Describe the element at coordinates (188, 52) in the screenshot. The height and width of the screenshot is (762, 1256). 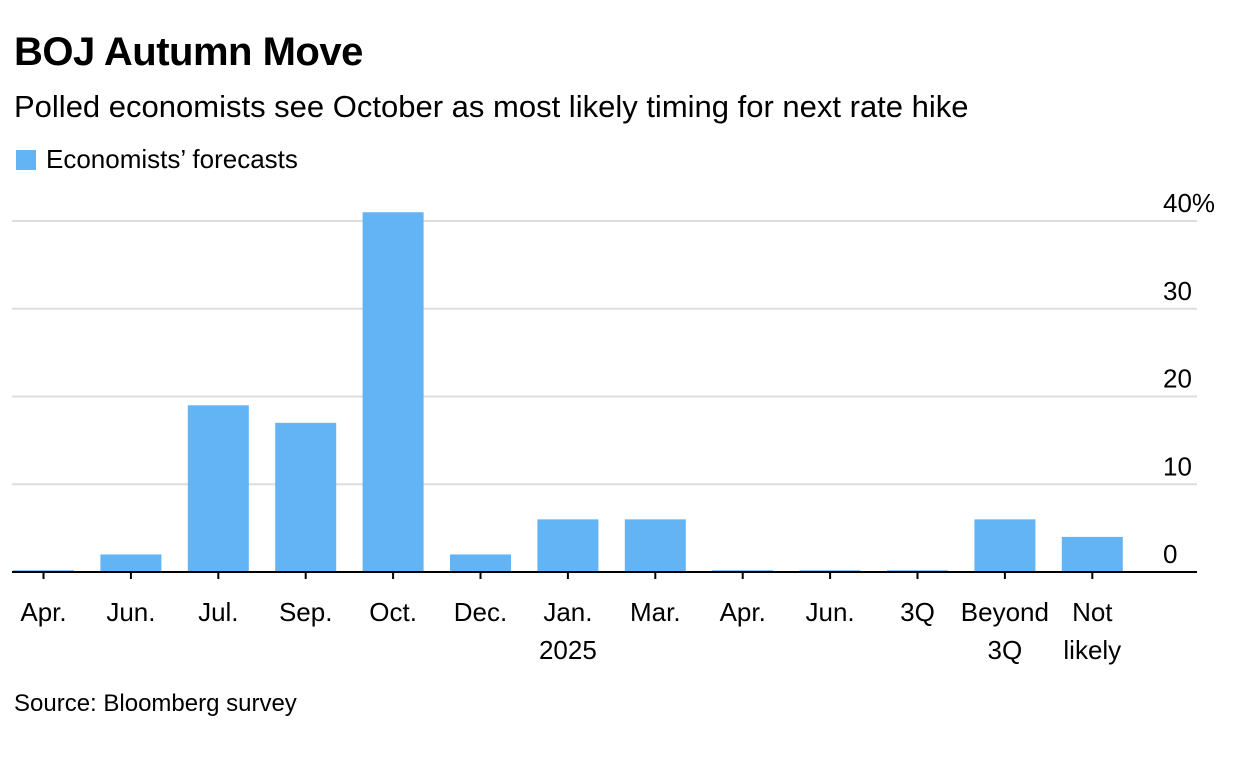
I see `chart-title: BOJ Autumn Move` at that location.